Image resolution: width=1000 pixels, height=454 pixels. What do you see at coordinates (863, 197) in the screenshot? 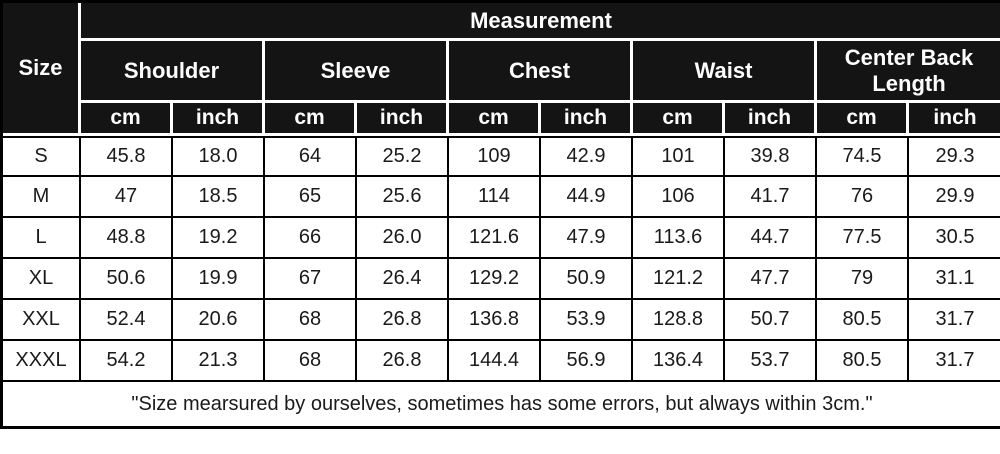
I see `measurement-cell: 76` at bounding box center [863, 197].